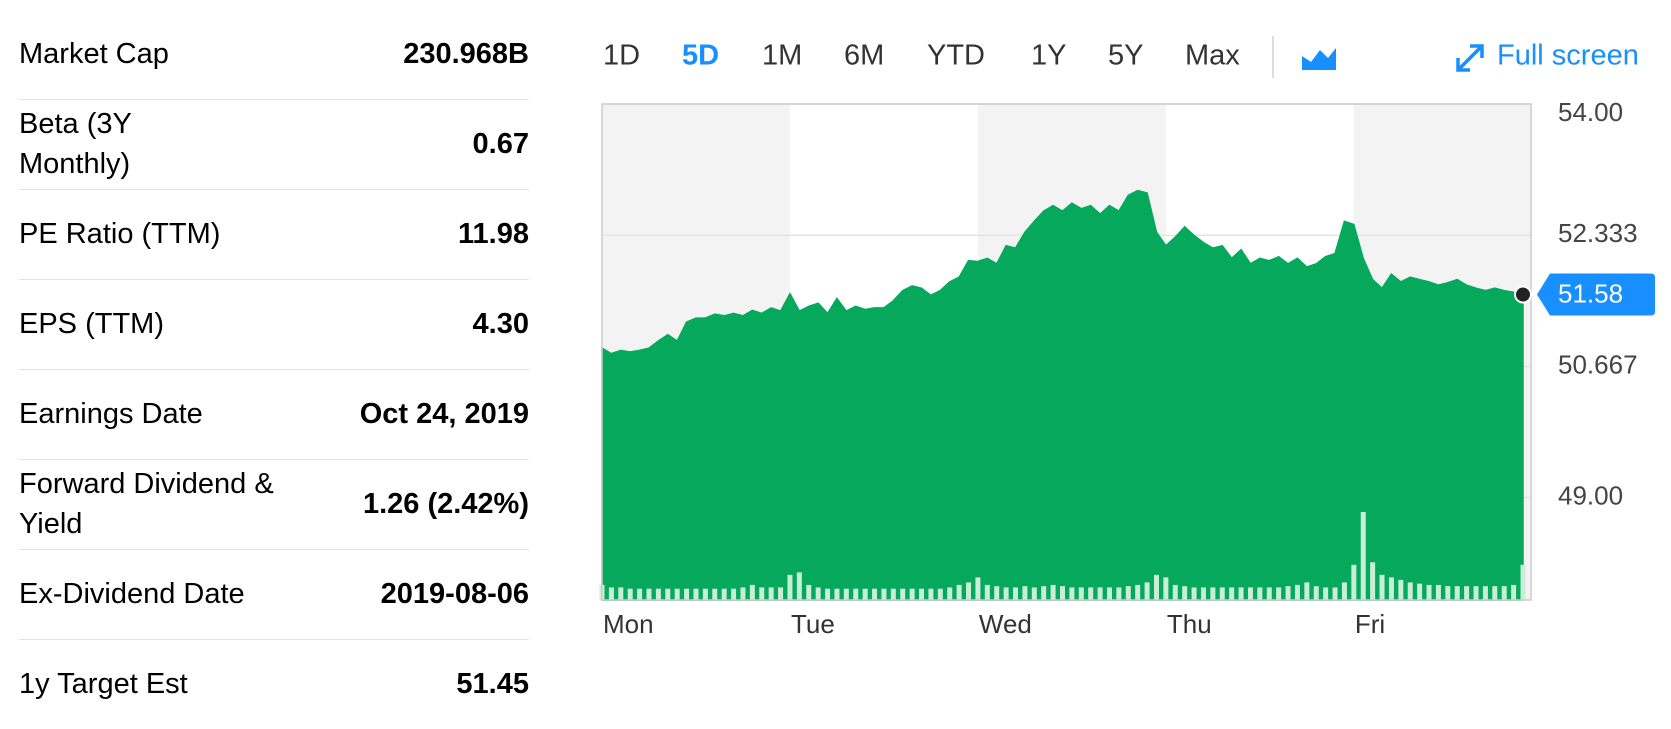 This screenshot has width=1671, height=729. What do you see at coordinates (1470, 58) in the screenshot?
I see `full-screen-icon` at bounding box center [1470, 58].